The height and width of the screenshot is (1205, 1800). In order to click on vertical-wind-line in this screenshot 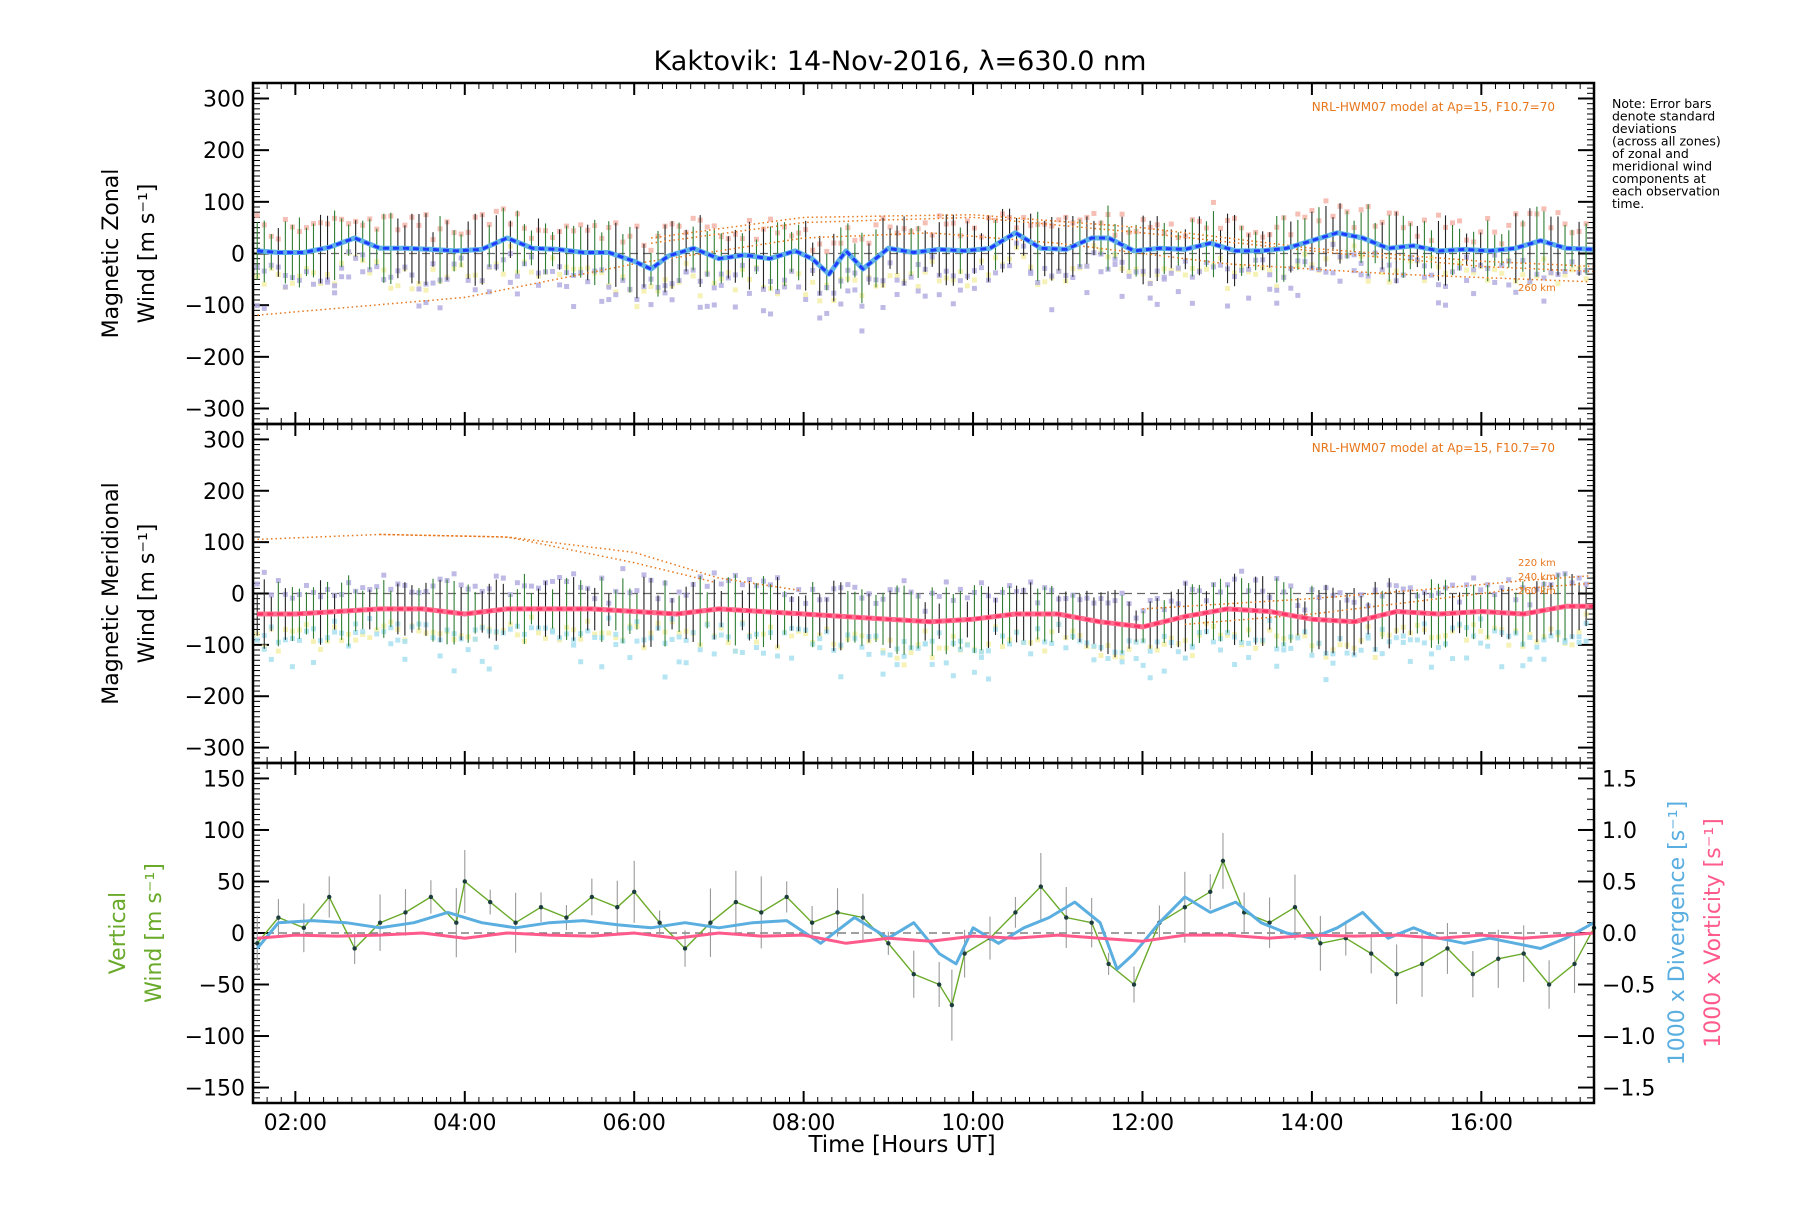, I will do `click(925, 933)`.